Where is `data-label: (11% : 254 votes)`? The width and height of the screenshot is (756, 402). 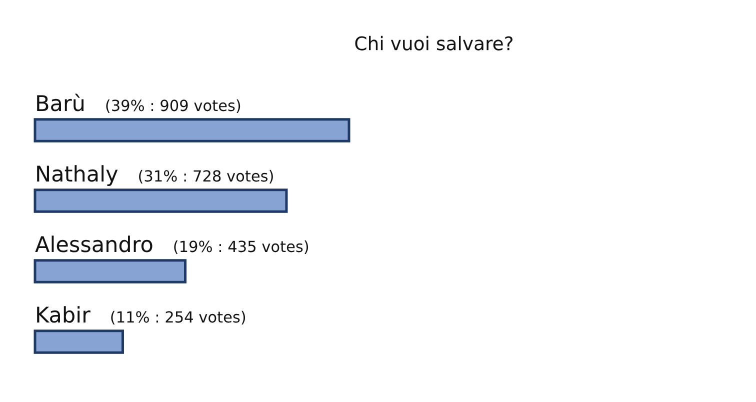
data-label: (11% : 254 votes) is located at coordinates (178, 317).